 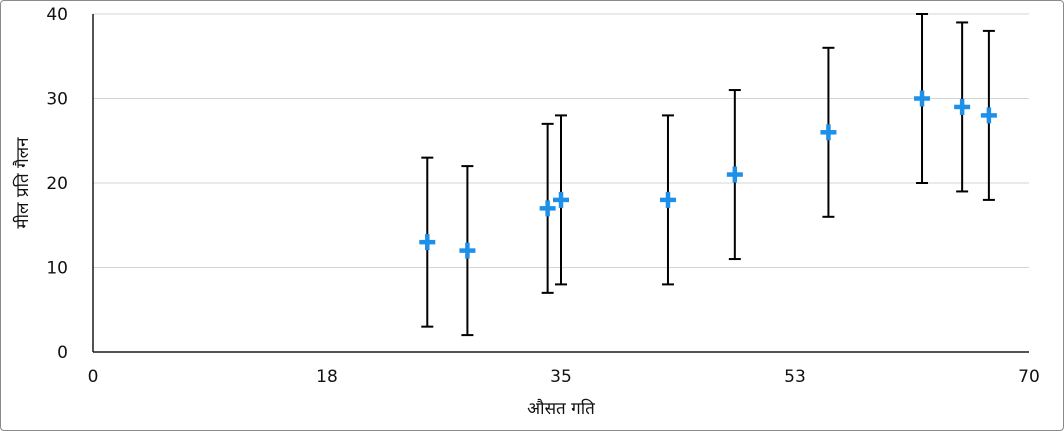 I want to click on y-tick-label: 0, so click(x=62, y=353).